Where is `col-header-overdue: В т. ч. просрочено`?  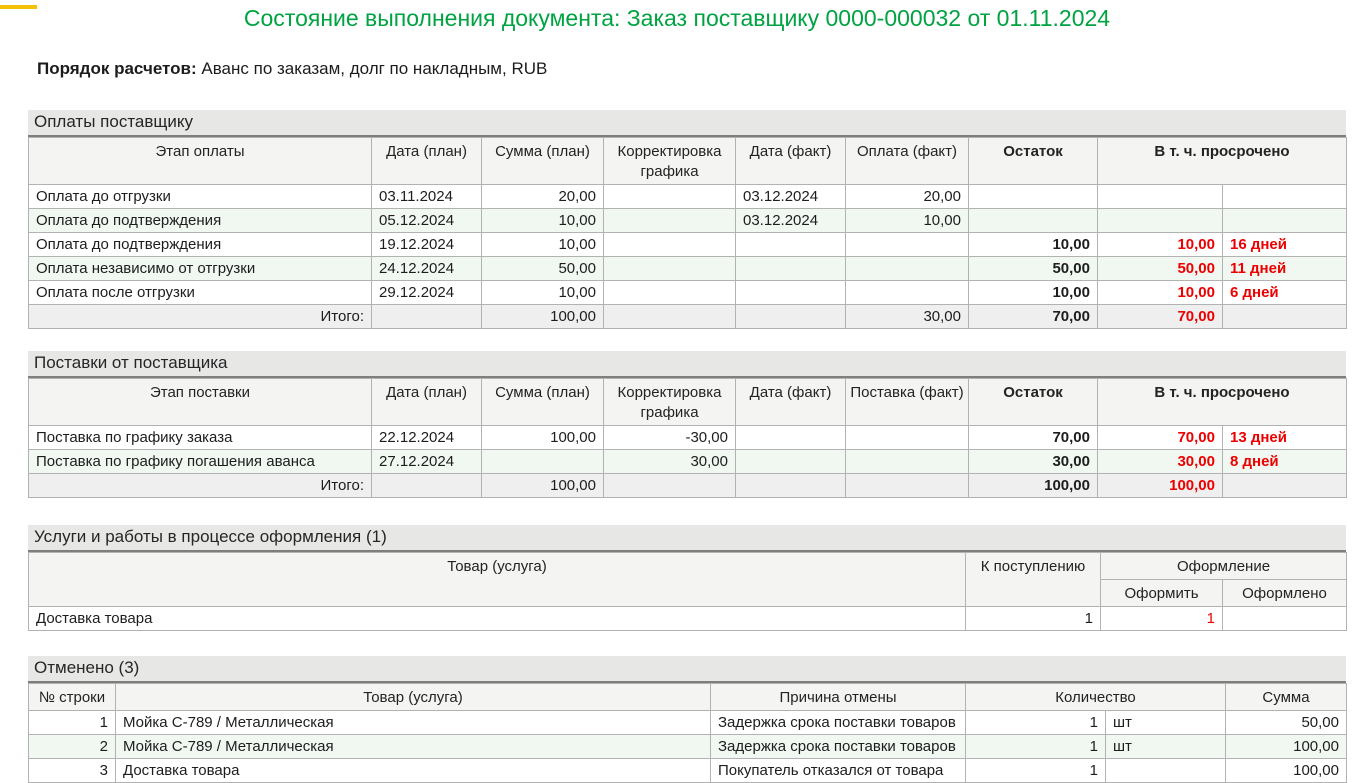 col-header-overdue: В т. ч. просрочено is located at coordinates (1222, 402).